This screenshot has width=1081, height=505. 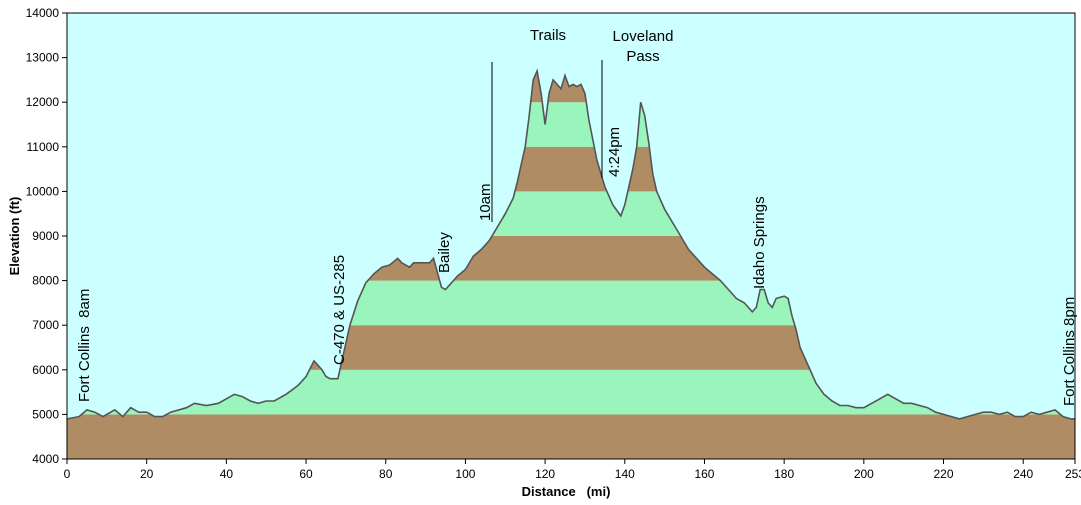 I want to click on y-tick-label: 10000, so click(x=43, y=191).